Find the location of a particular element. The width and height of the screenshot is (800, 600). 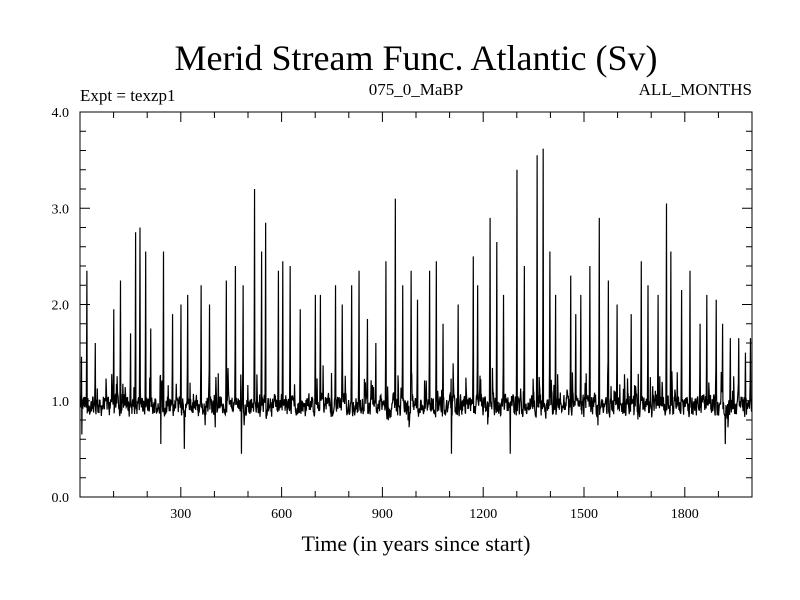

y-tick-label: 0.0 is located at coordinates (61, 498).